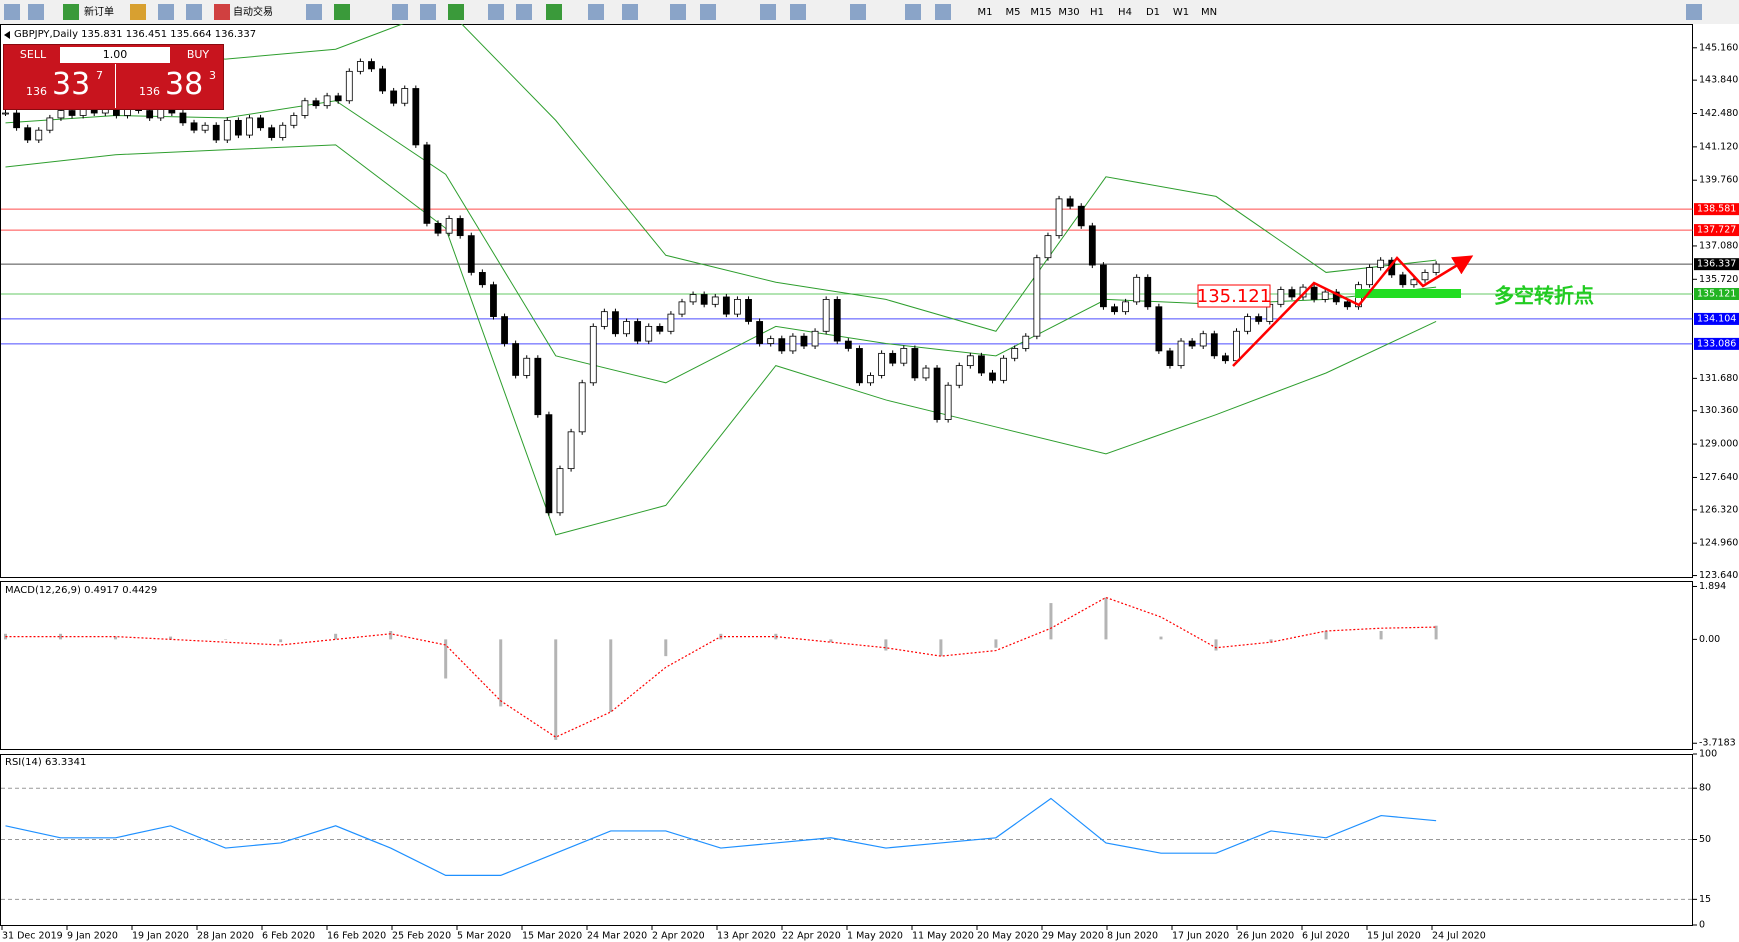 The width and height of the screenshot is (1739, 942). I want to click on y-tick-label: 0.00, so click(1709, 639).